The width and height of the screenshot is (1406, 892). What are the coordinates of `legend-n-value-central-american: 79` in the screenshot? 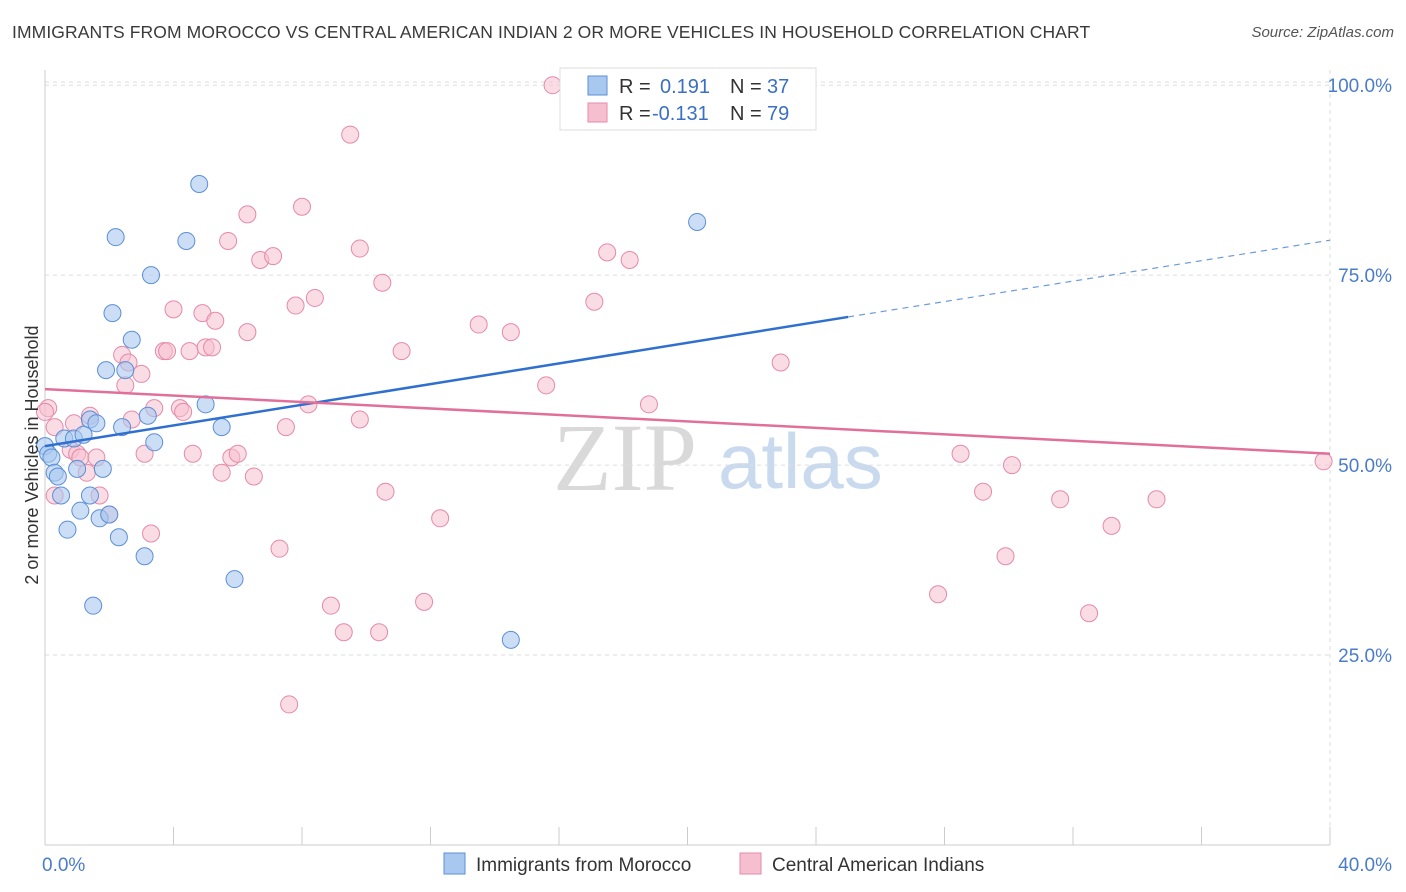 It's located at (778, 114).